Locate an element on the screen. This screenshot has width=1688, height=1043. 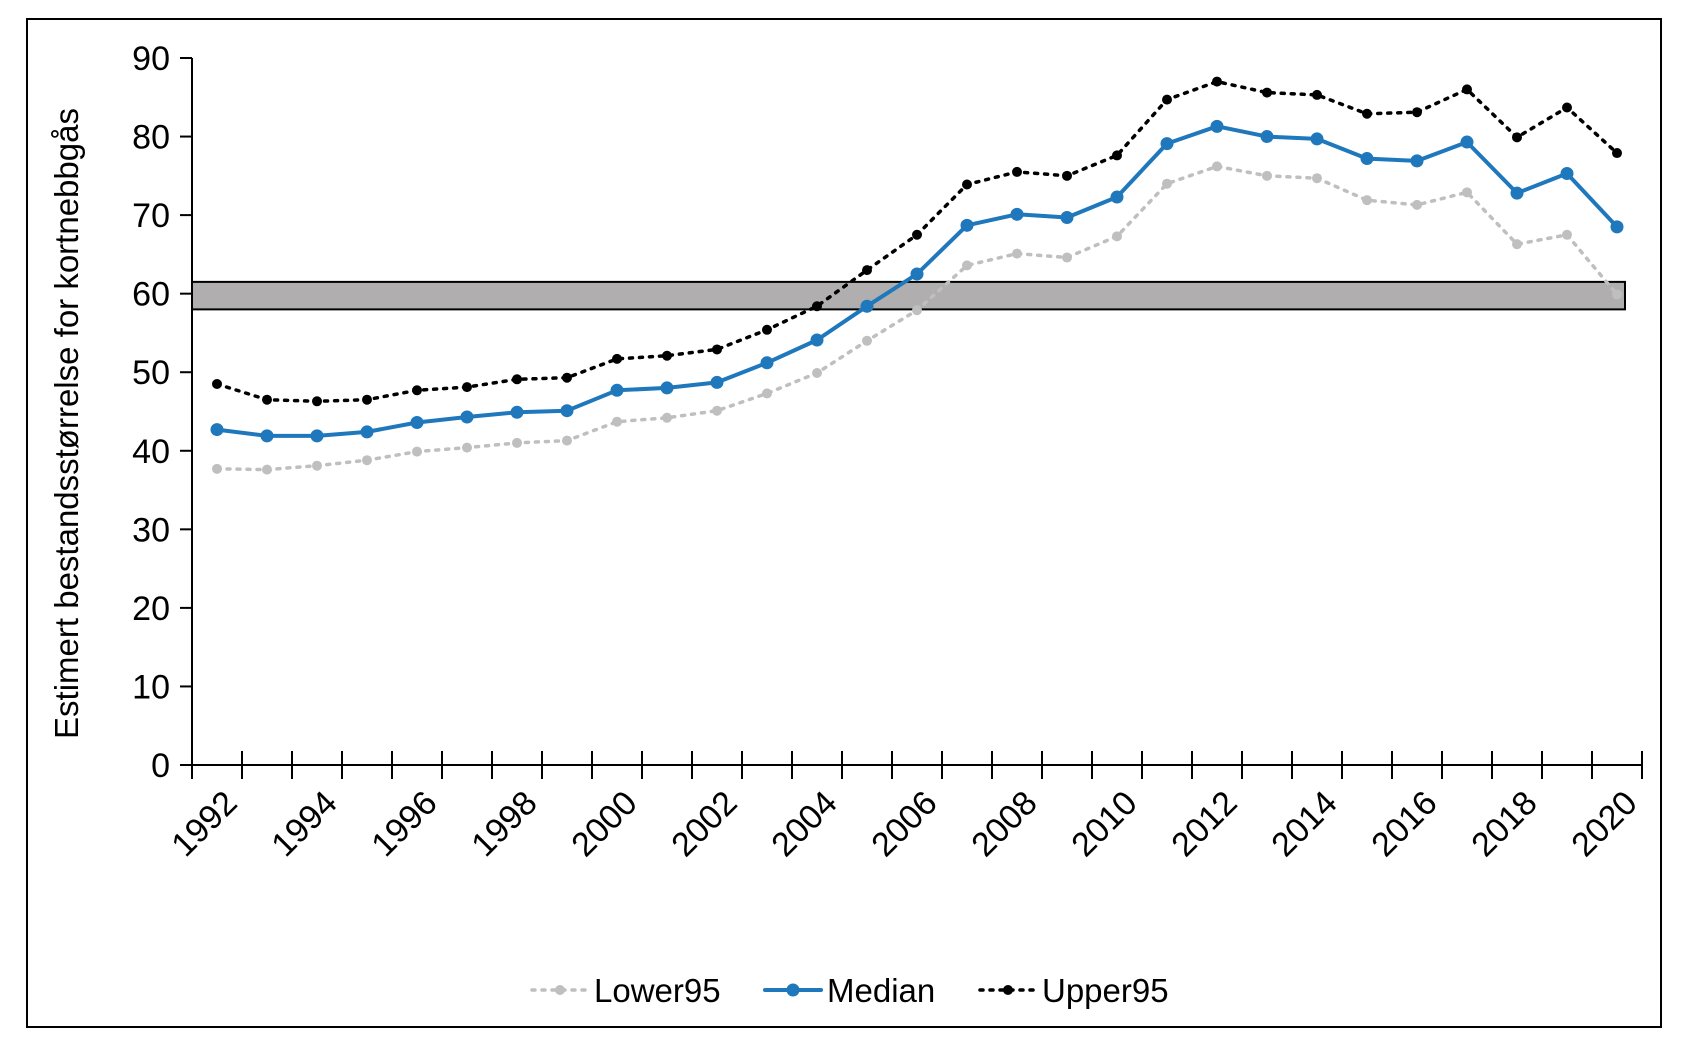
x-tick-label: 2014 is located at coordinates (1304, 824).